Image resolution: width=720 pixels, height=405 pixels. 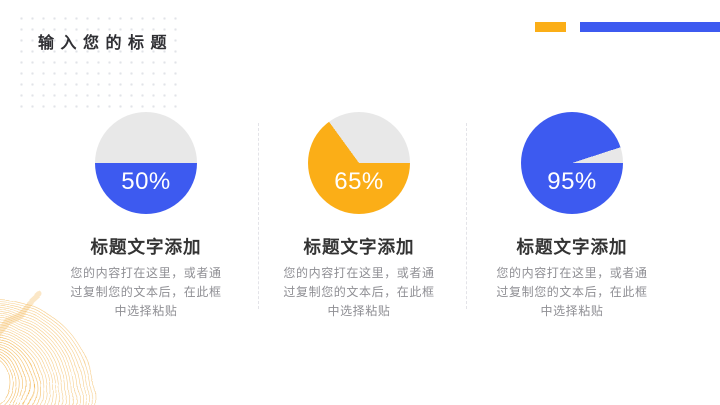 I want to click on pie-percent-label: 95%, so click(x=572, y=181).